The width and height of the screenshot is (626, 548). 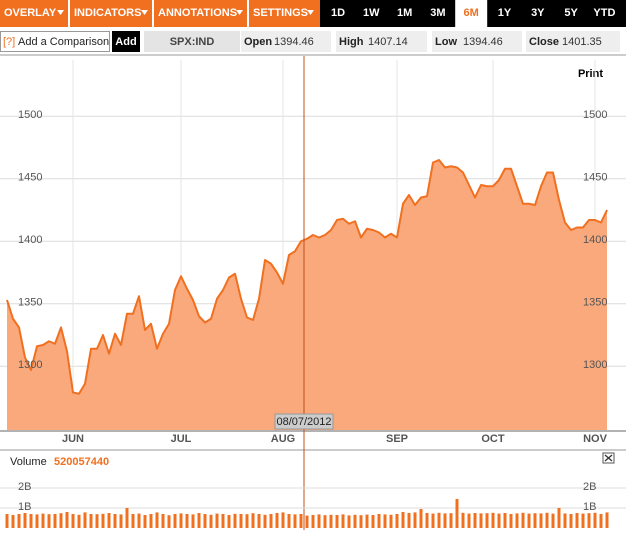 I want to click on y-tick-label-right: 1350, so click(x=595, y=303).